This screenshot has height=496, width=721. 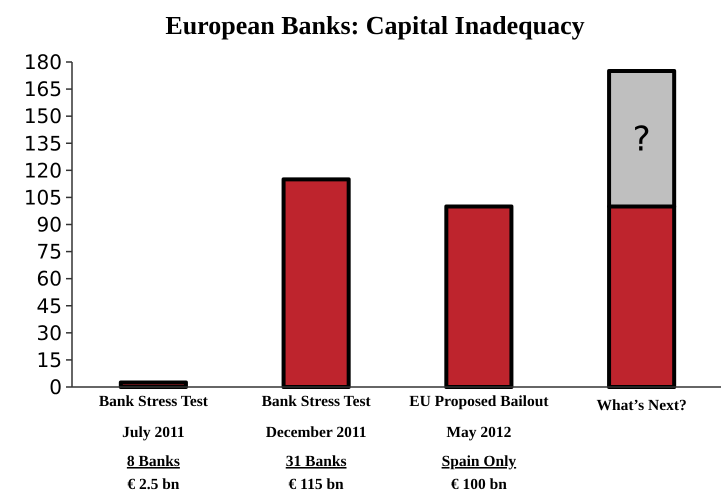 What do you see at coordinates (641, 405) in the screenshot?
I see `x-tick-label: What’s Next?` at bounding box center [641, 405].